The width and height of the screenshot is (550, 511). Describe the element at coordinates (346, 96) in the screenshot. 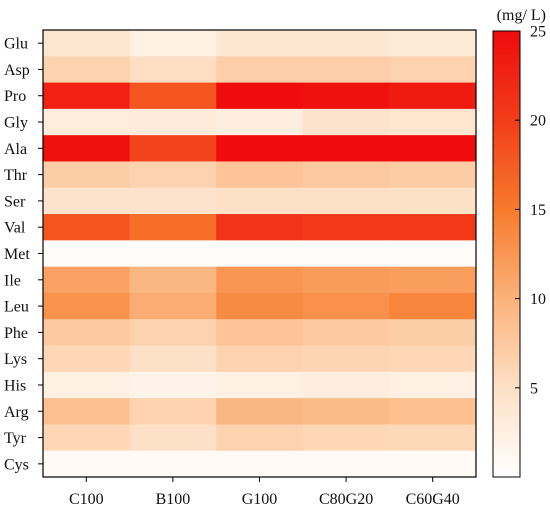

I see `heatmap-cell-pro-c80g20` at that location.